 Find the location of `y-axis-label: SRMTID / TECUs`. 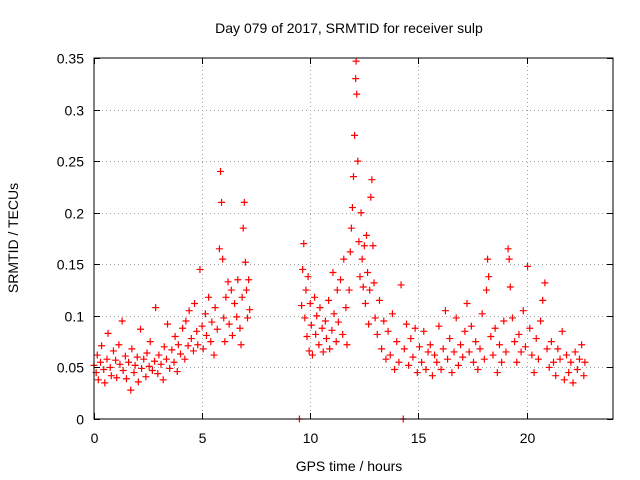

y-axis-label: SRMTID / TECUs is located at coordinates (13, 238).